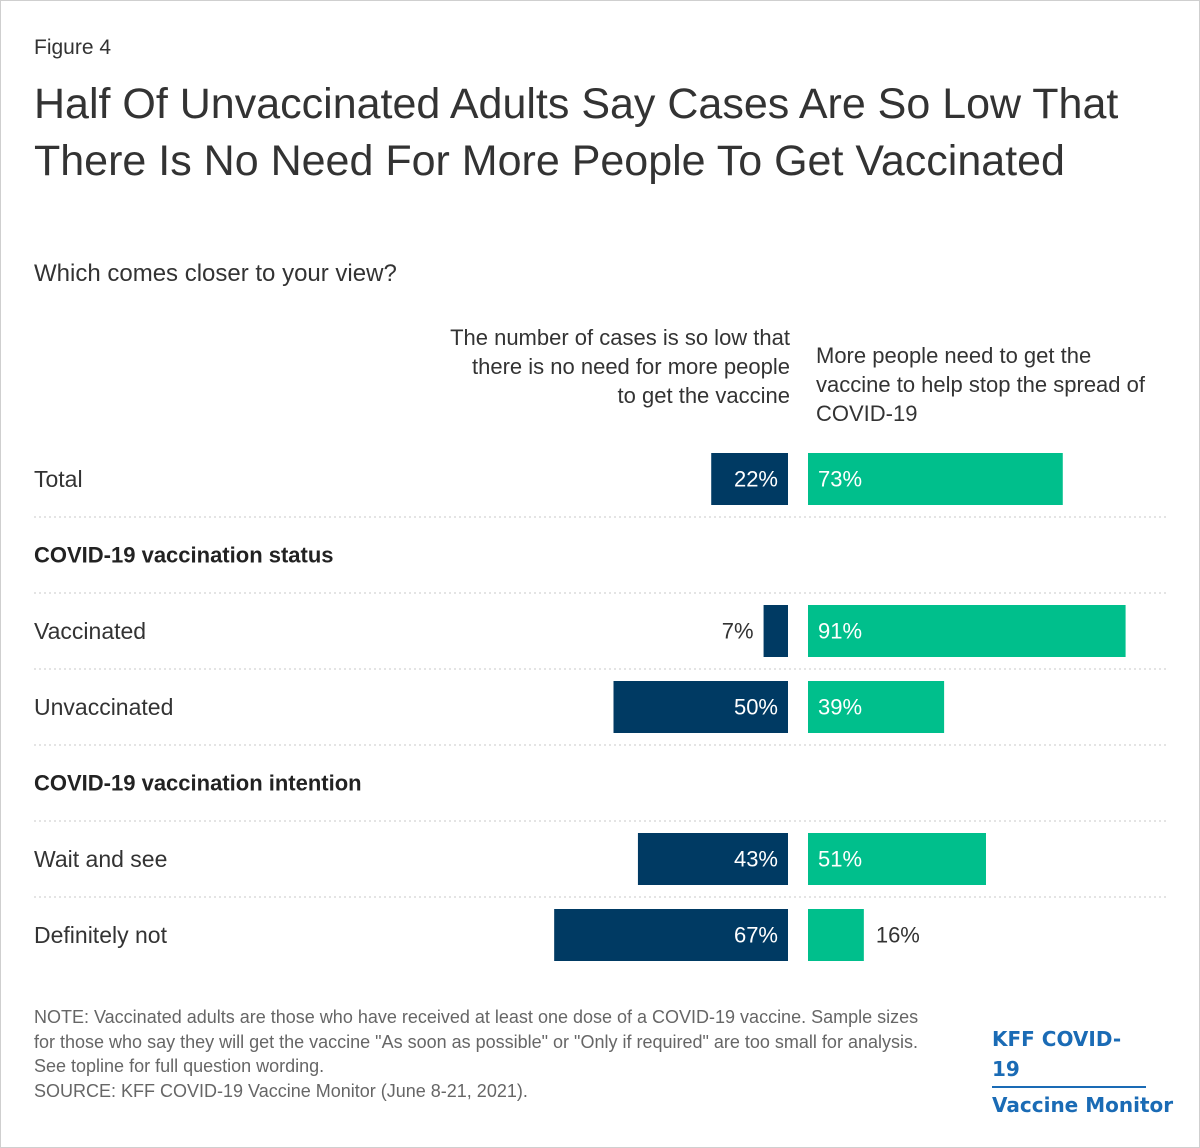  Describe the element at coordinates (756, 479) in the screenshot. I see `value-left-total: 22%` at that location.